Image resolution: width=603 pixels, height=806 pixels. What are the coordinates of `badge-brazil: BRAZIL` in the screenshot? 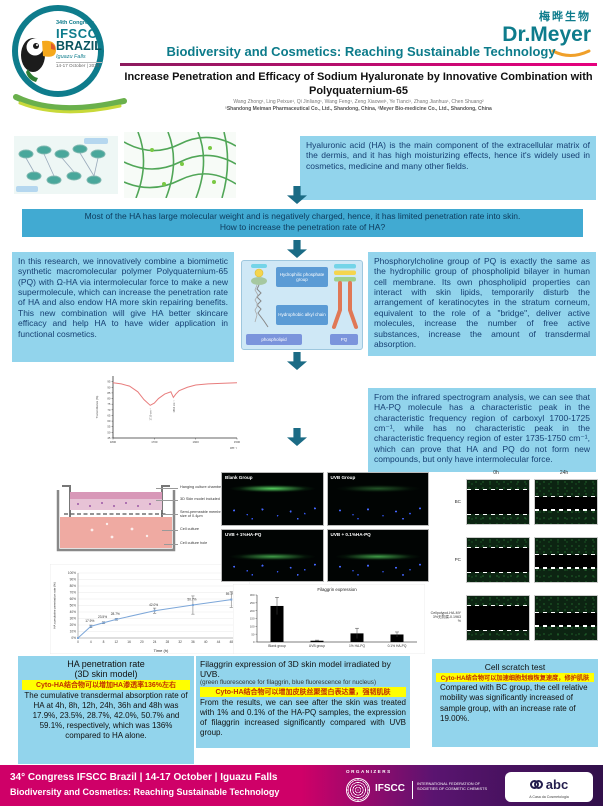 It's located at (79, 46).